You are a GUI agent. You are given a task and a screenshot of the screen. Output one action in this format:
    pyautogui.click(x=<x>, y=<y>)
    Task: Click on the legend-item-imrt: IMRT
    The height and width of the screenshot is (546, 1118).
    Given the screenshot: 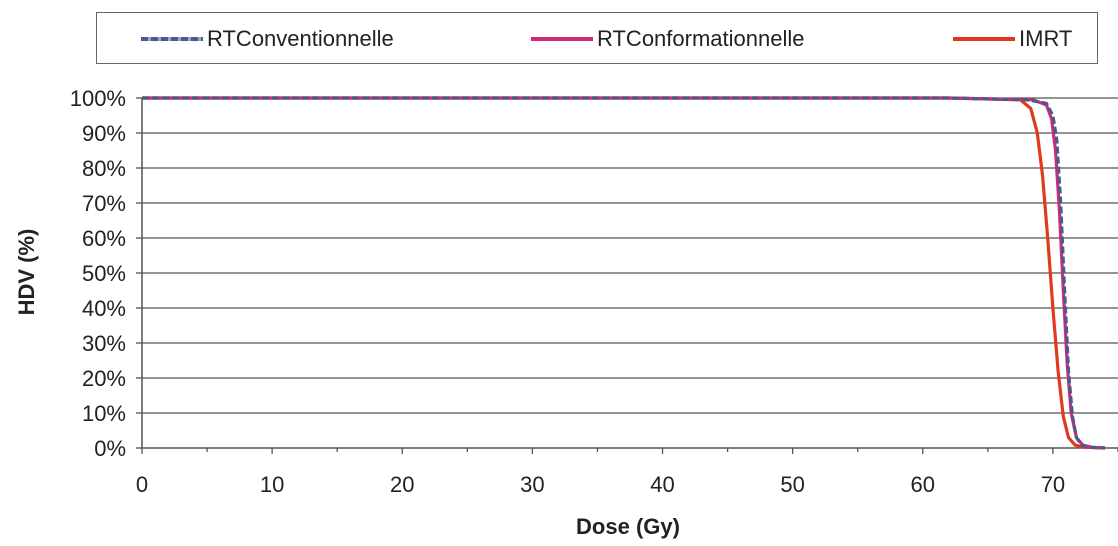 What is the action you would take?
    pyautogui.click(x=1012, y=39)
    